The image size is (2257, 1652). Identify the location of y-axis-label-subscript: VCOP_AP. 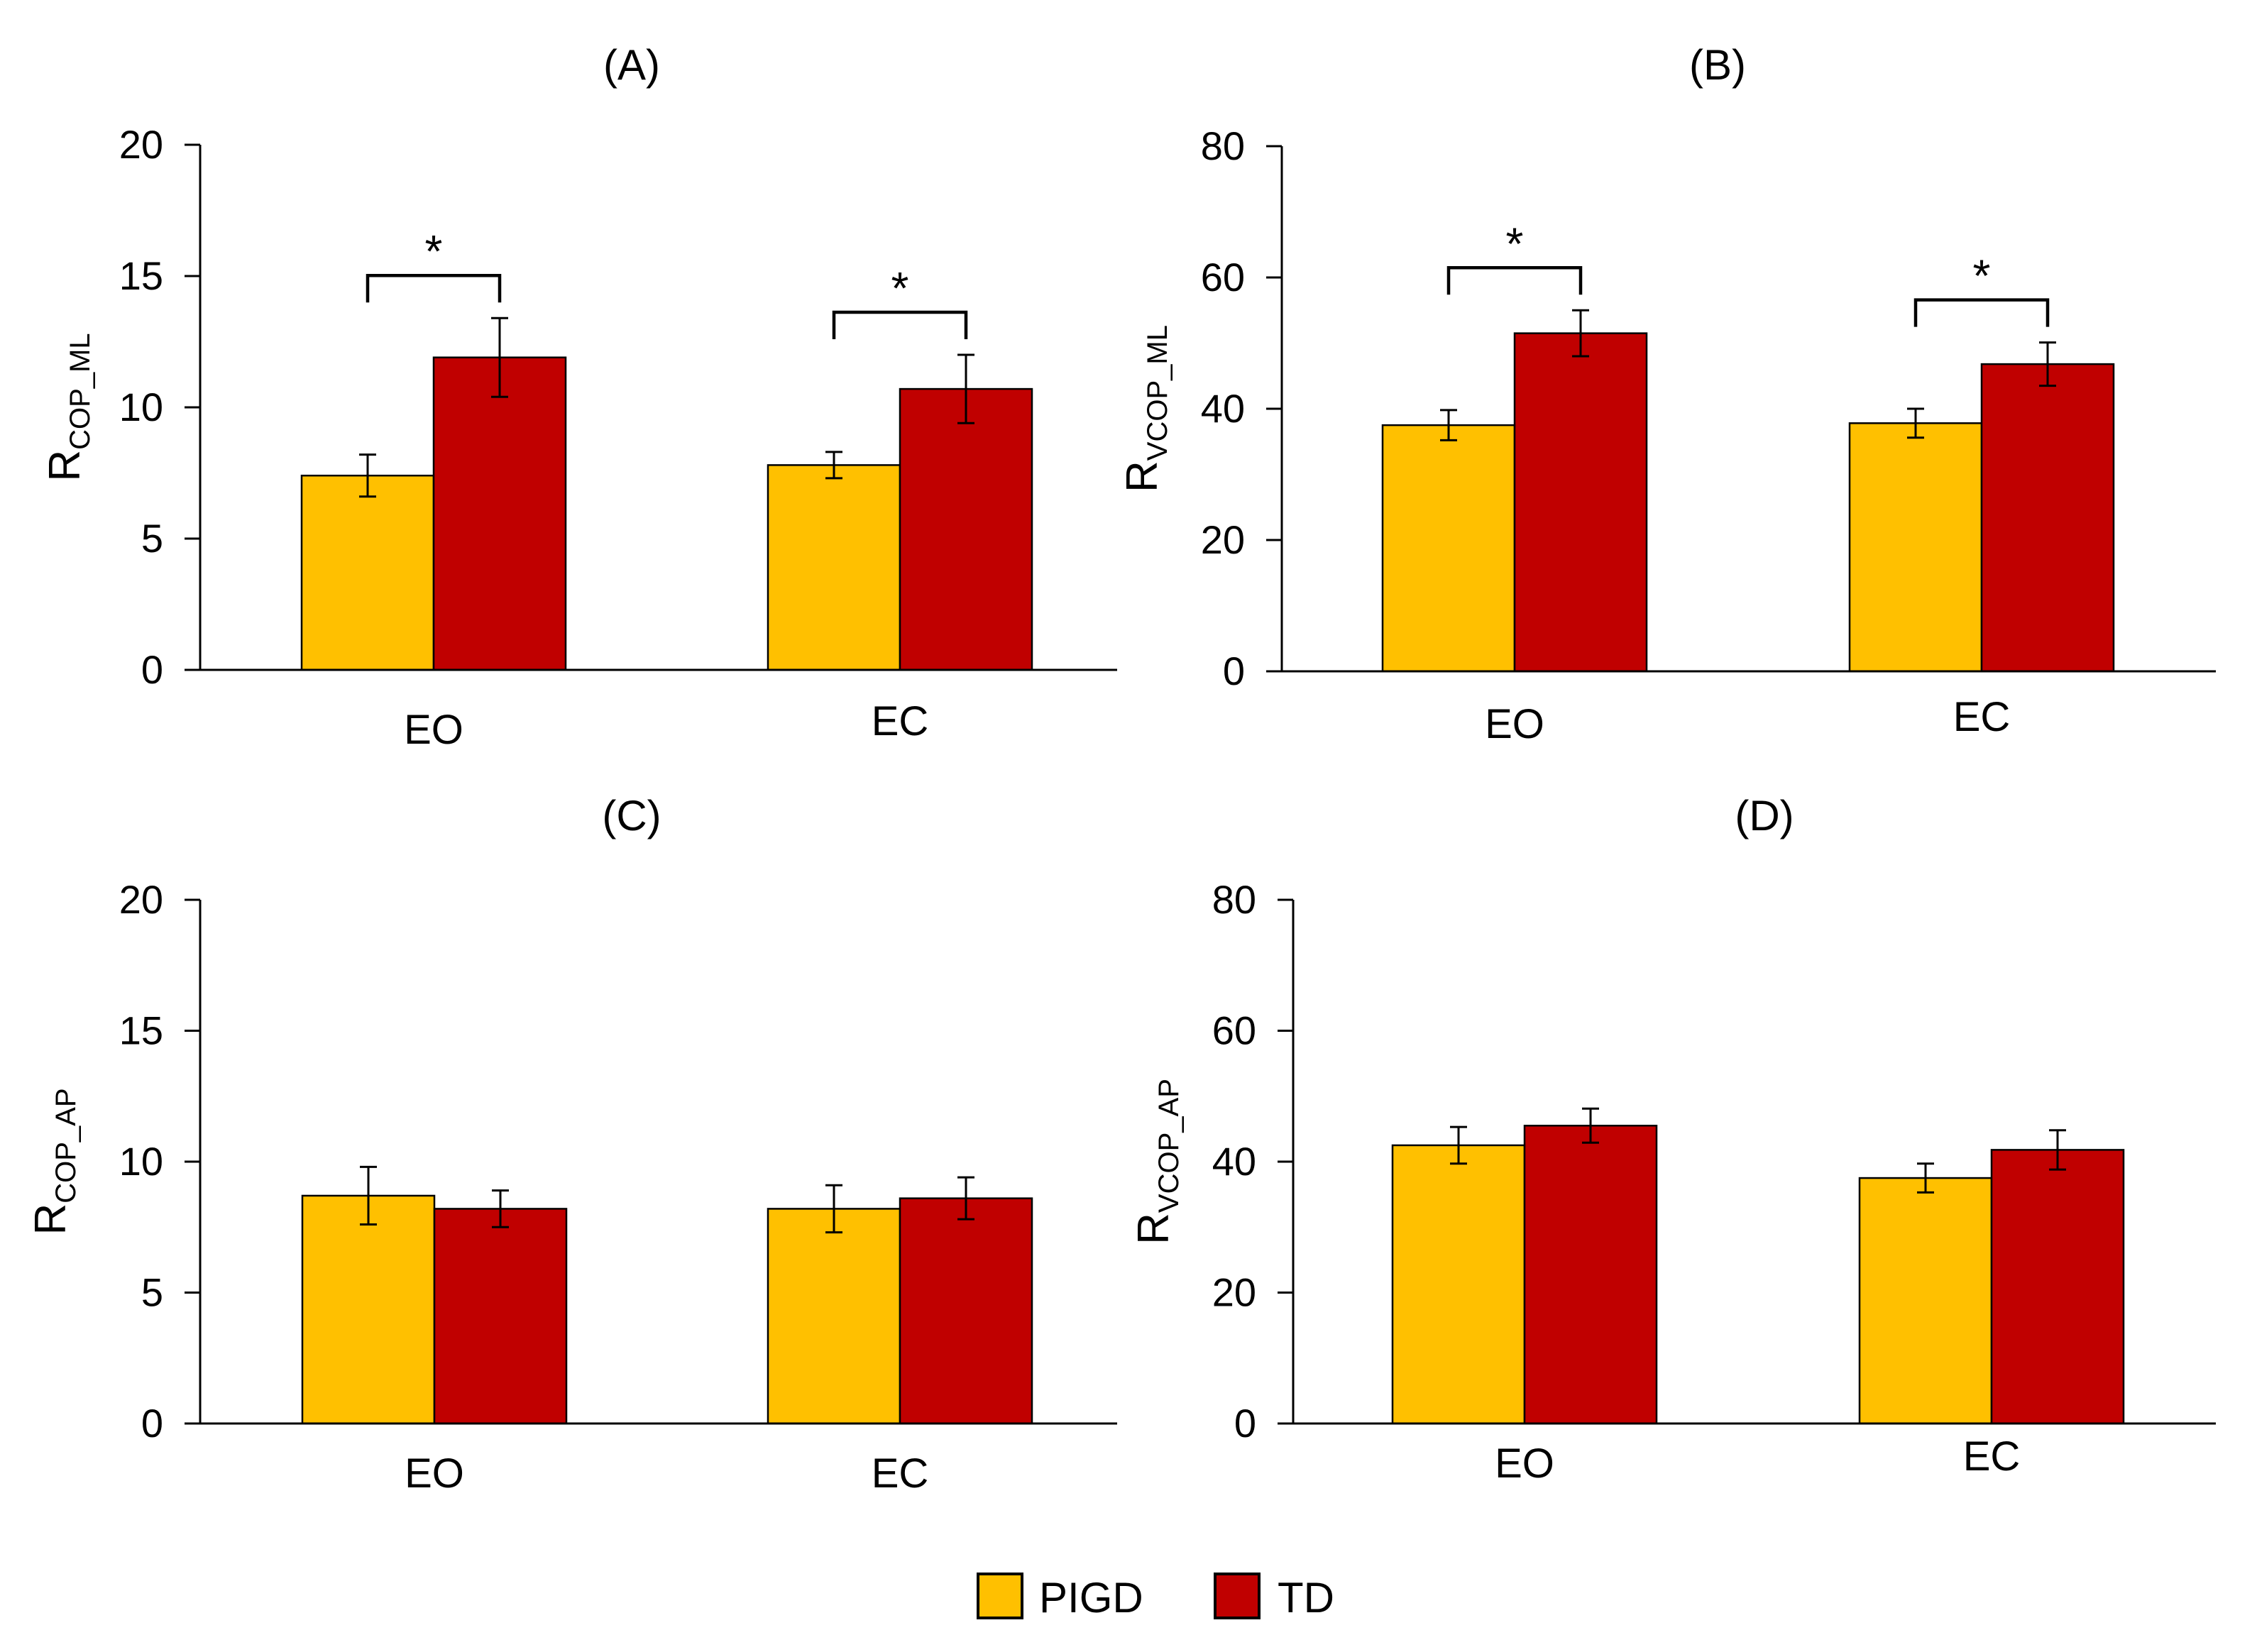
(1169, 1146).